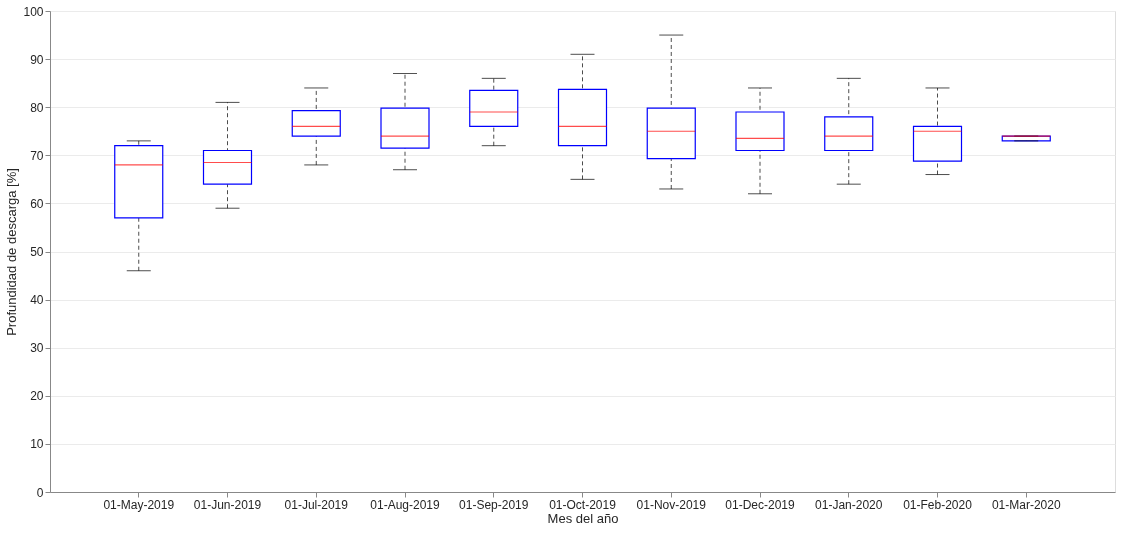  Describe the element at coordinates (37, 300) in the screenshot. I see `y-tick-label: 40` at that location.